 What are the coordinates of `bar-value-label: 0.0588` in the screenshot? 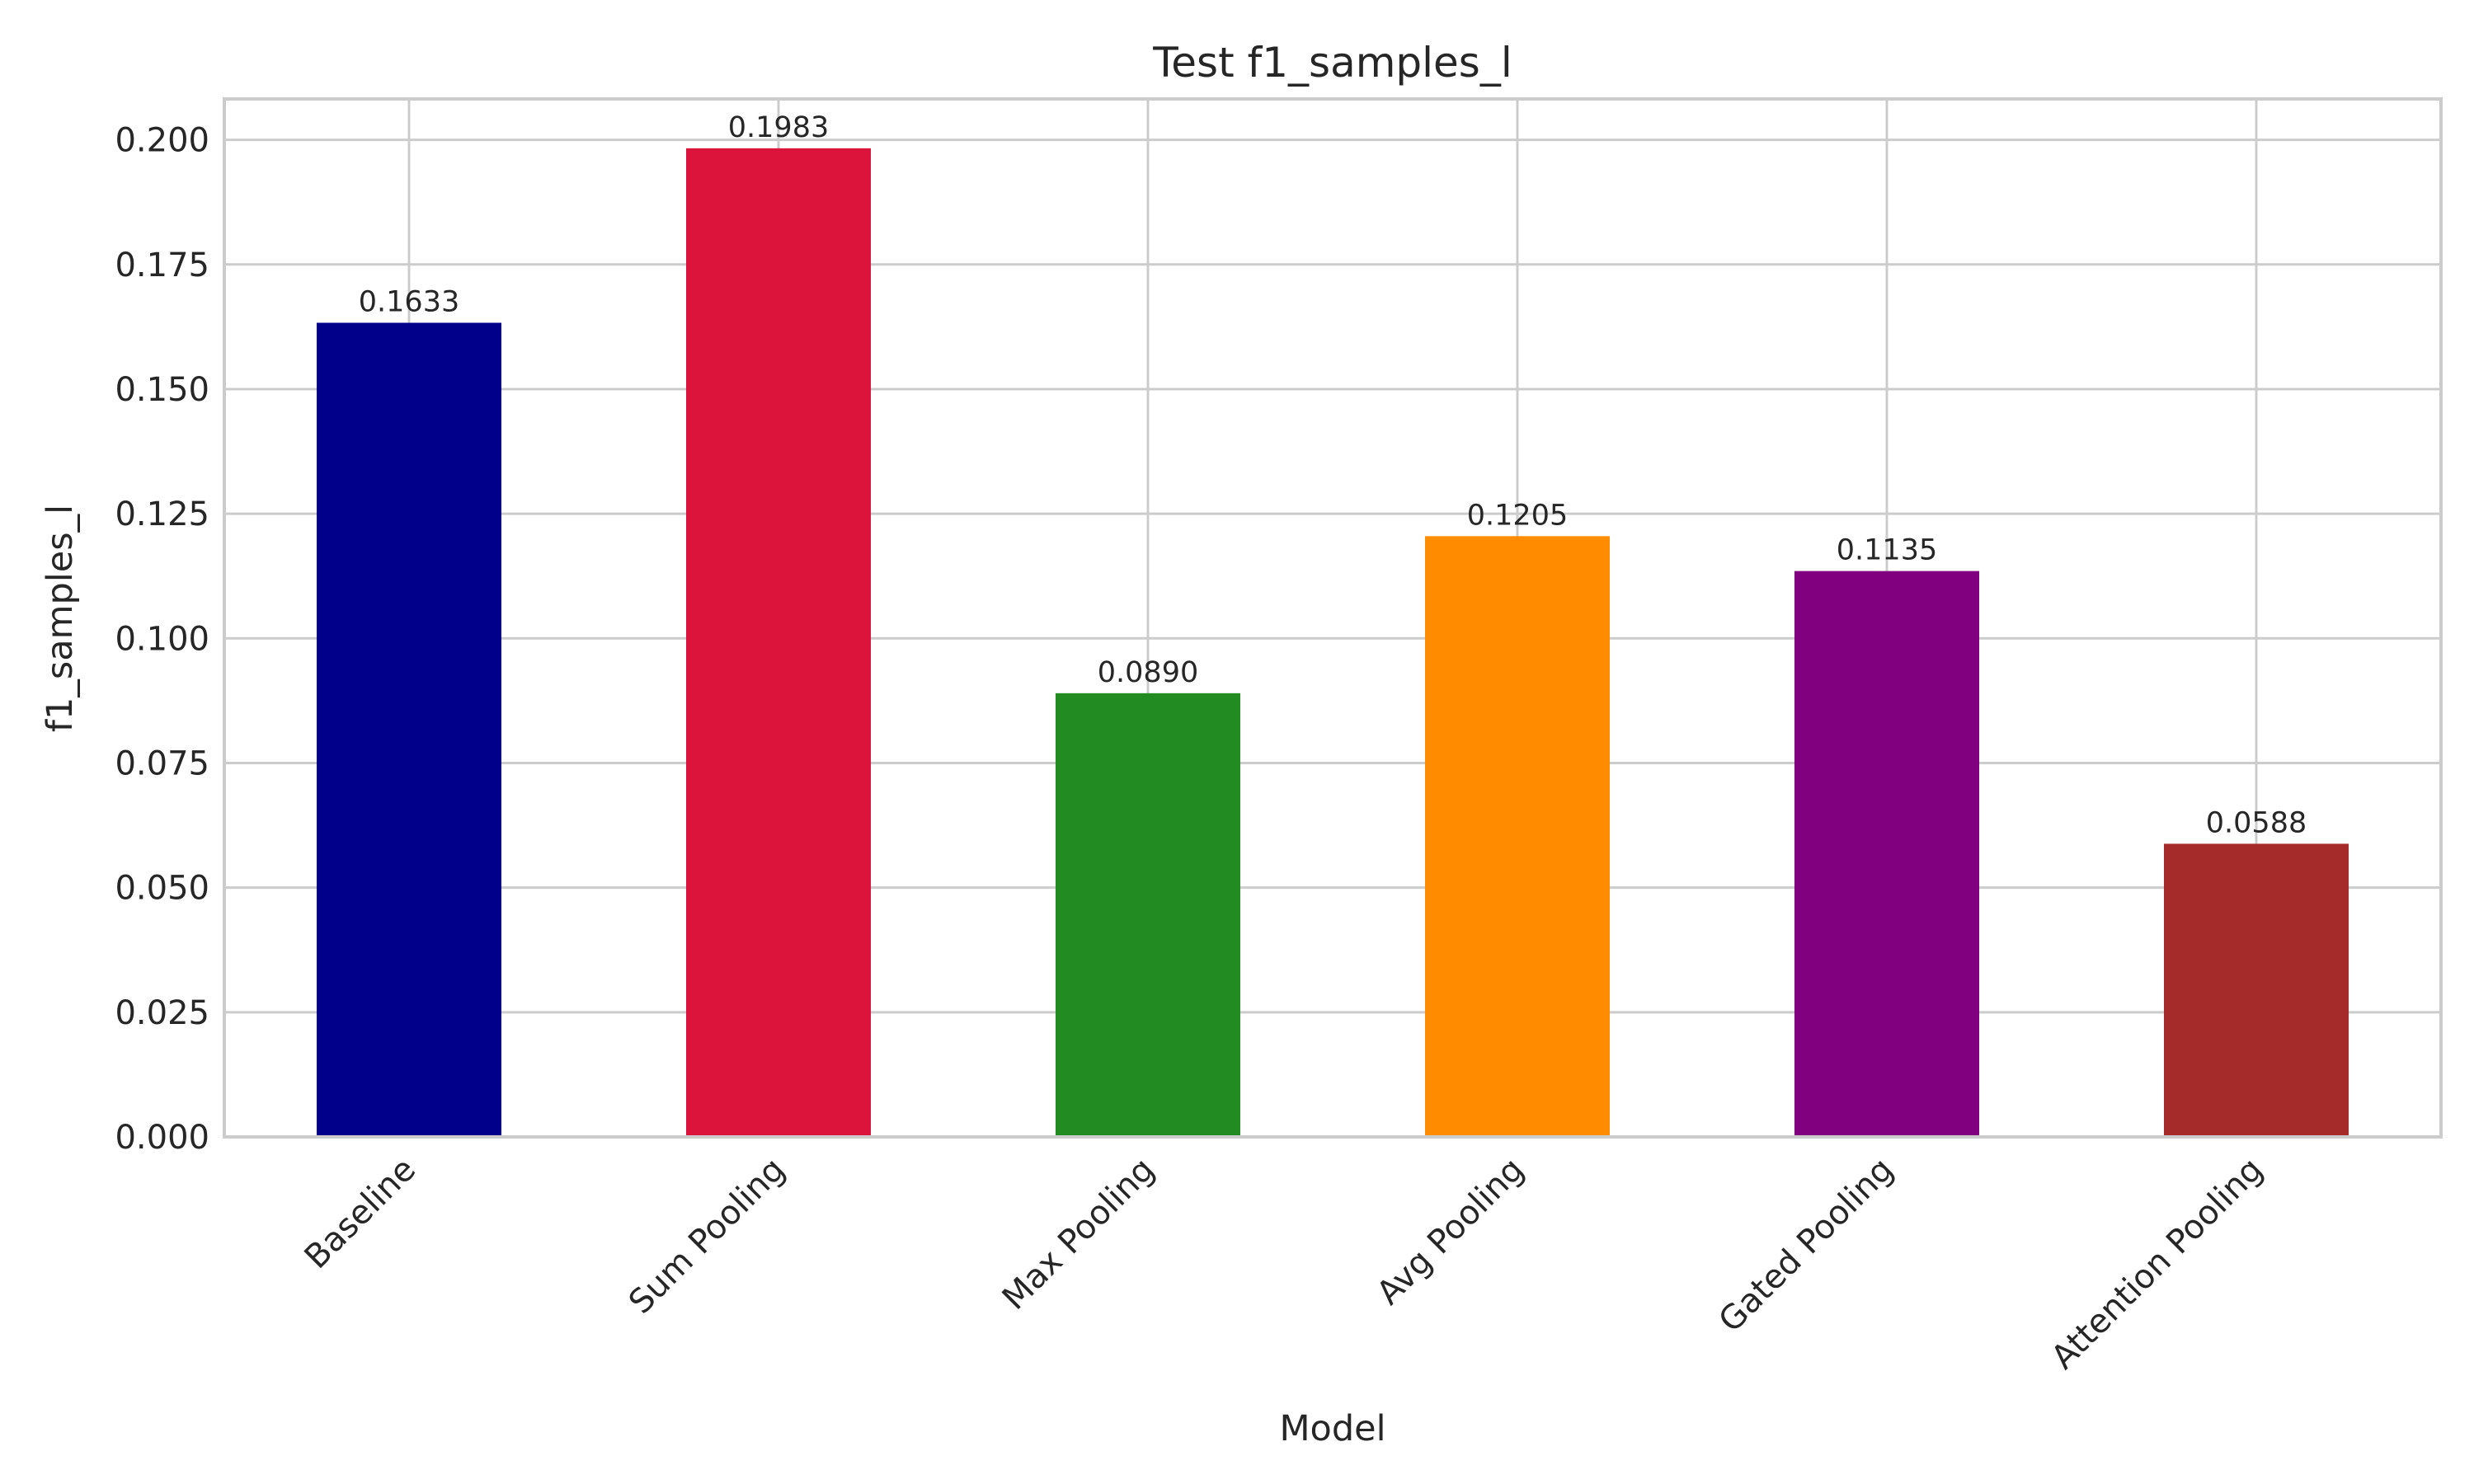 It's located at (2256, 822).